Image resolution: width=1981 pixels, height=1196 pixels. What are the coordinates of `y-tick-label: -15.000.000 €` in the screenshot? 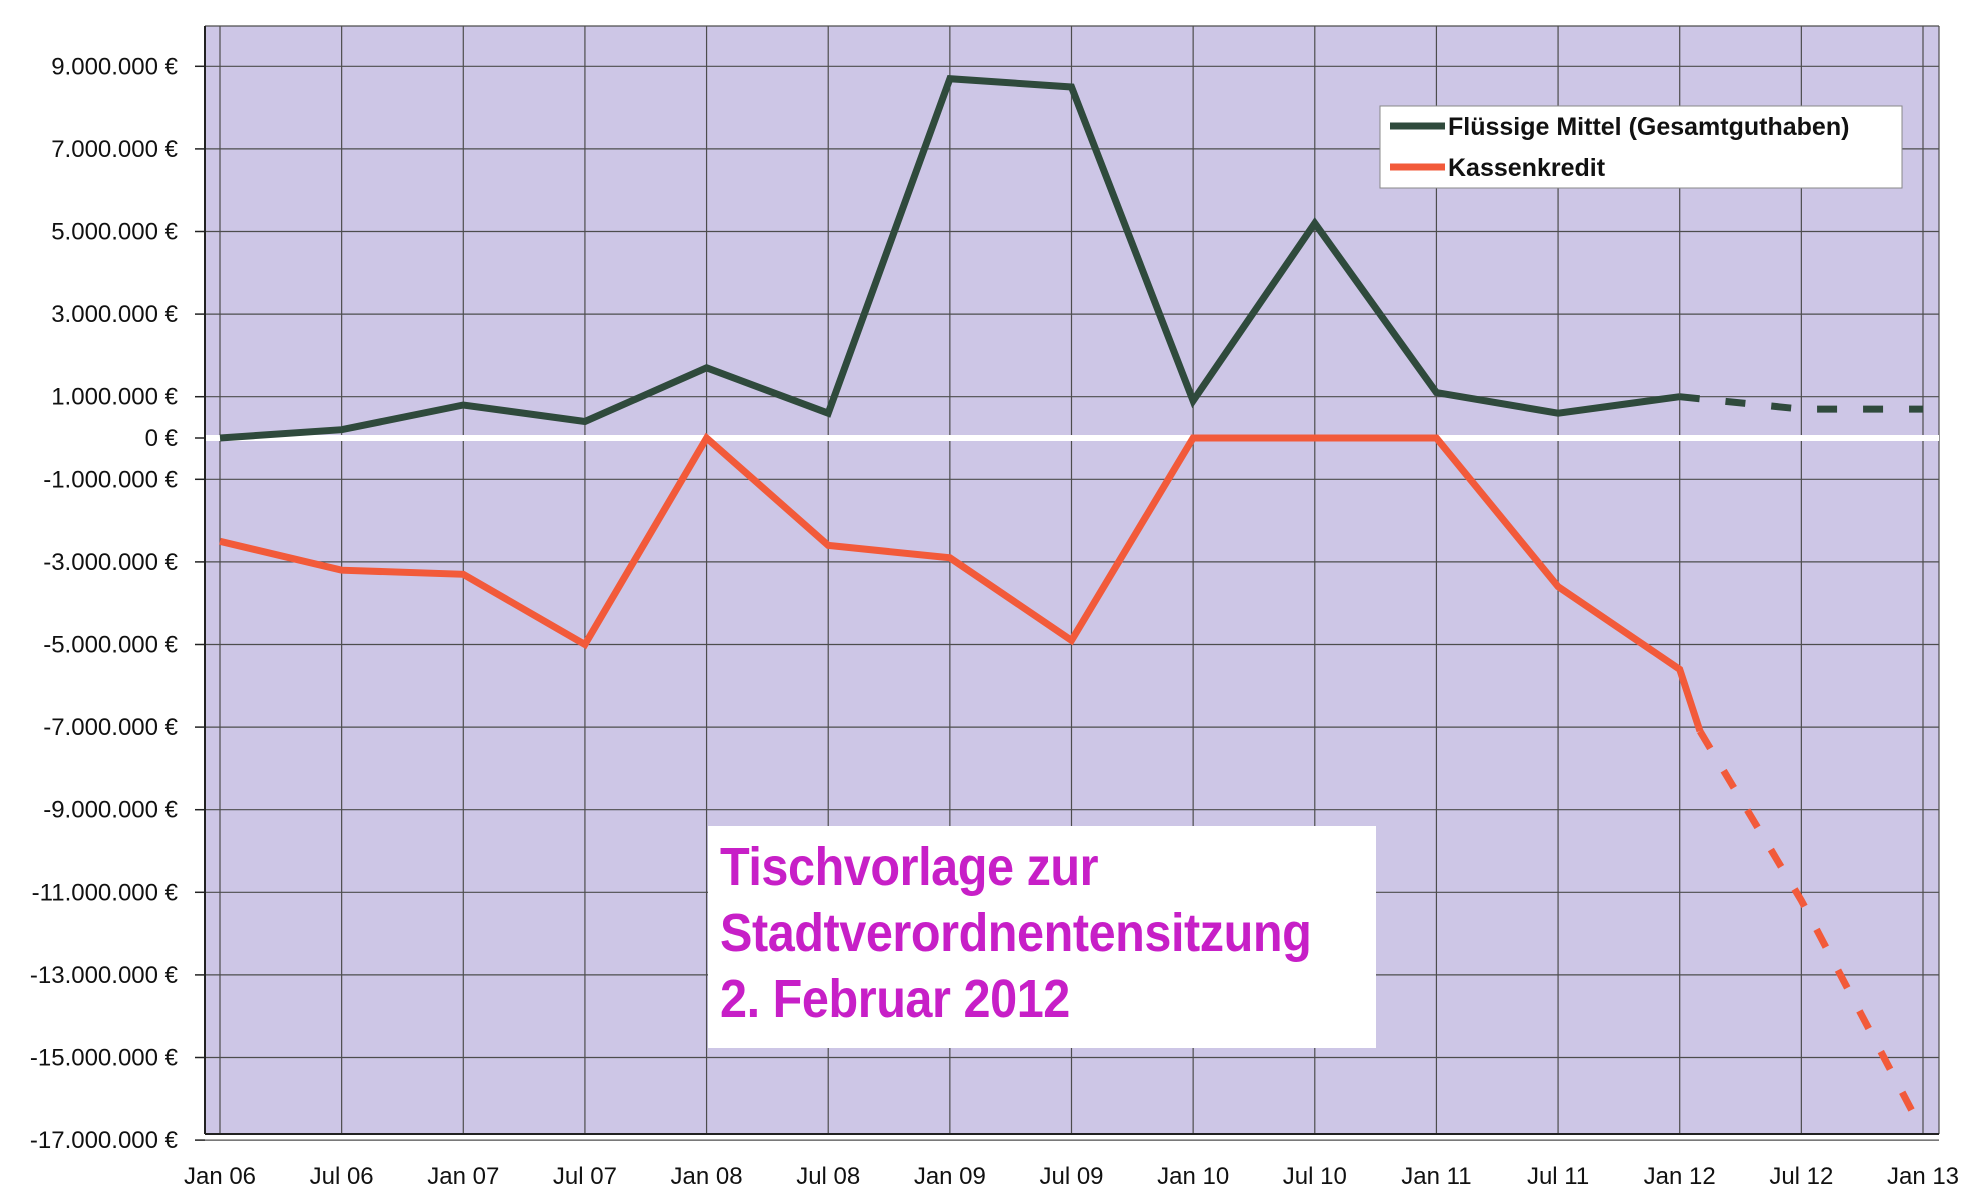 It's located at (104, 1058).